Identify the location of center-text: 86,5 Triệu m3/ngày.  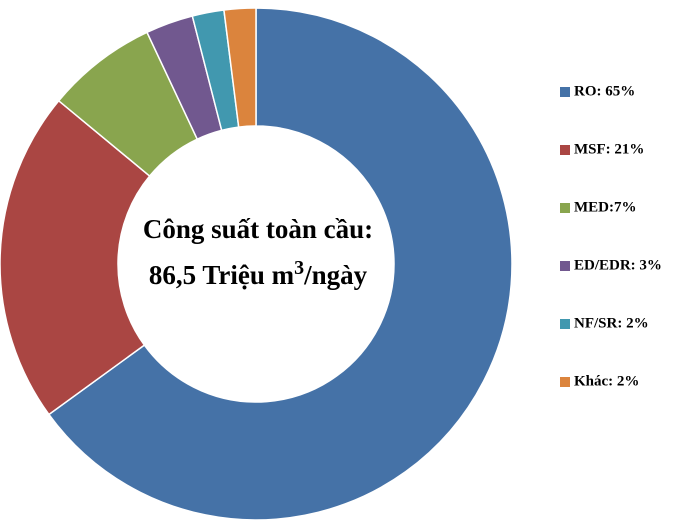
(258, 273).